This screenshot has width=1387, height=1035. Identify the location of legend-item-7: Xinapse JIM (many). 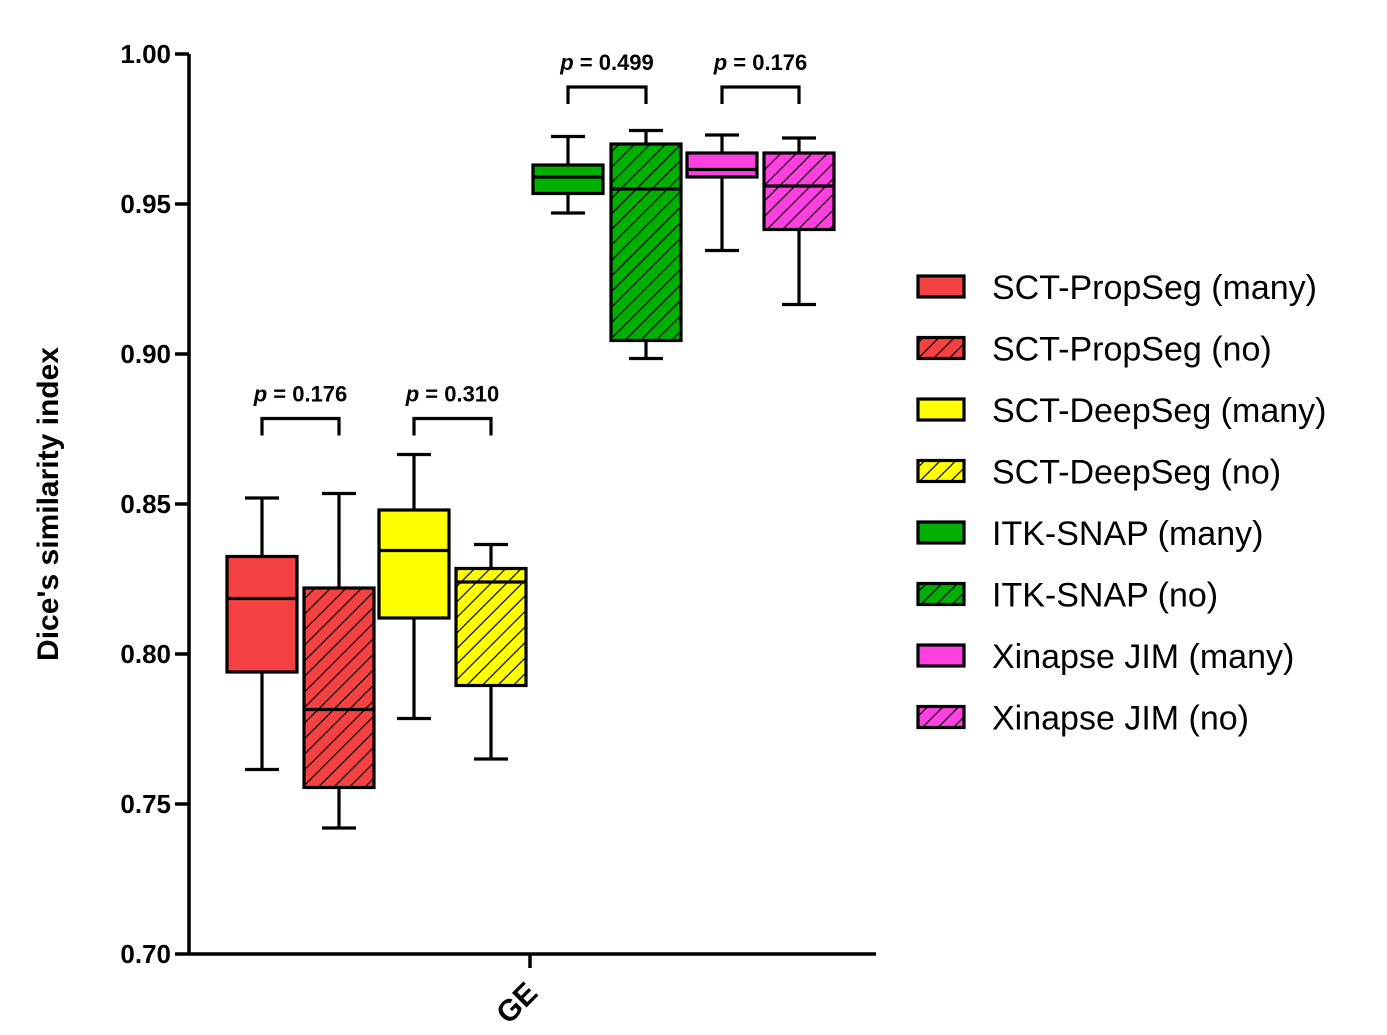
(1105, 657).